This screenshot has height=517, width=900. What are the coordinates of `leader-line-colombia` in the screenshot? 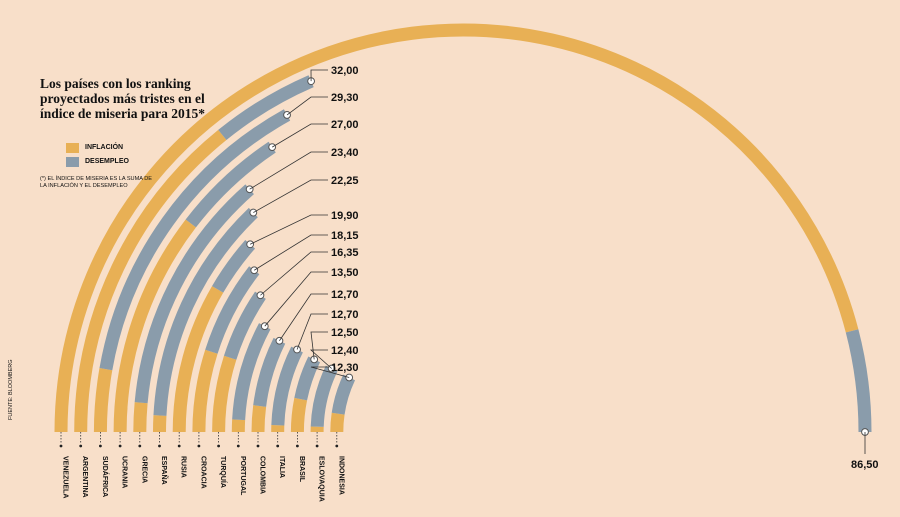 It's located at (303, 317).